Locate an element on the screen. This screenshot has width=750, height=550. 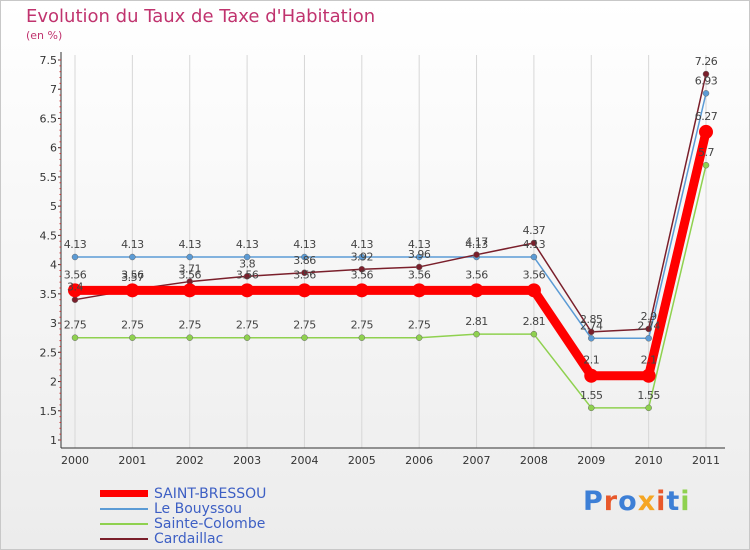
logo-letter: o is located at coordinates (628, 501).